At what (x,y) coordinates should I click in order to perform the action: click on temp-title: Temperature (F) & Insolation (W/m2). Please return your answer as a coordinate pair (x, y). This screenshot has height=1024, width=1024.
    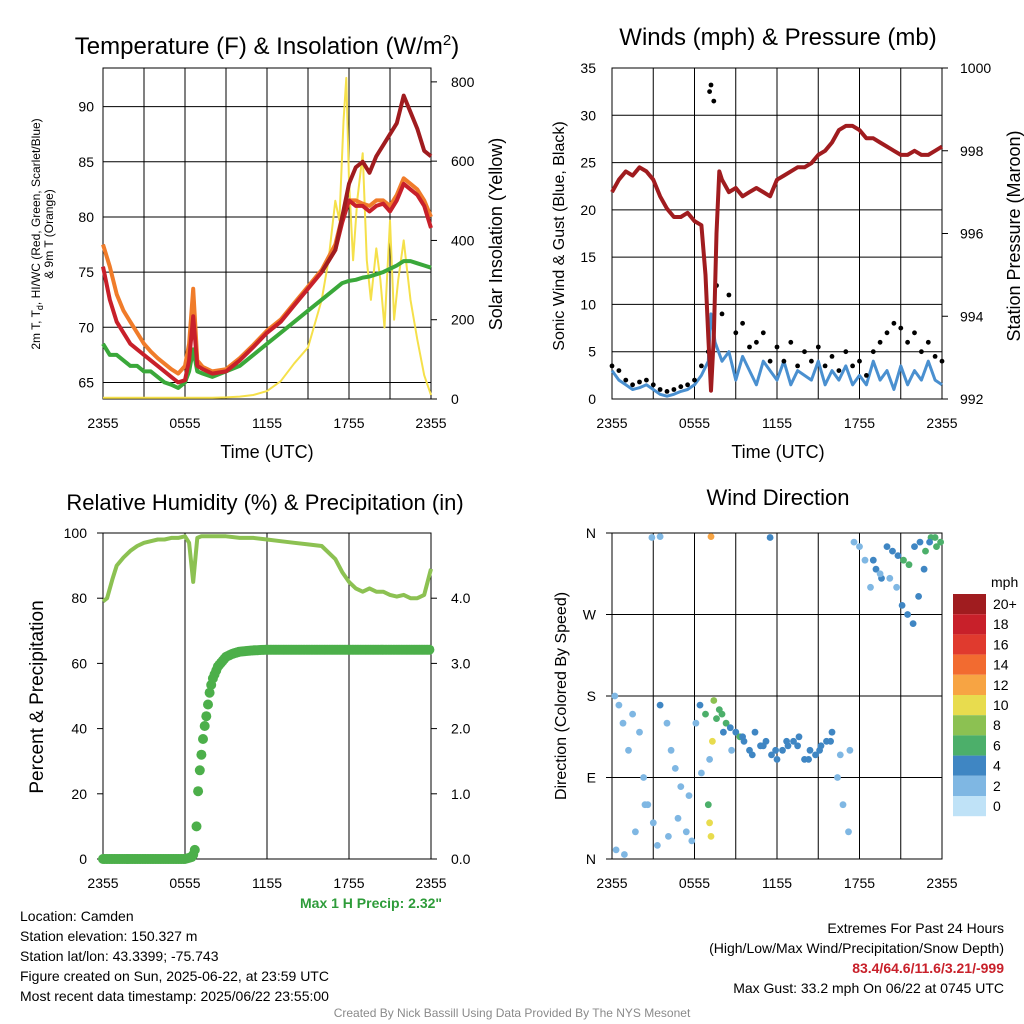
    Looking at the image, I should click on (267, 46).